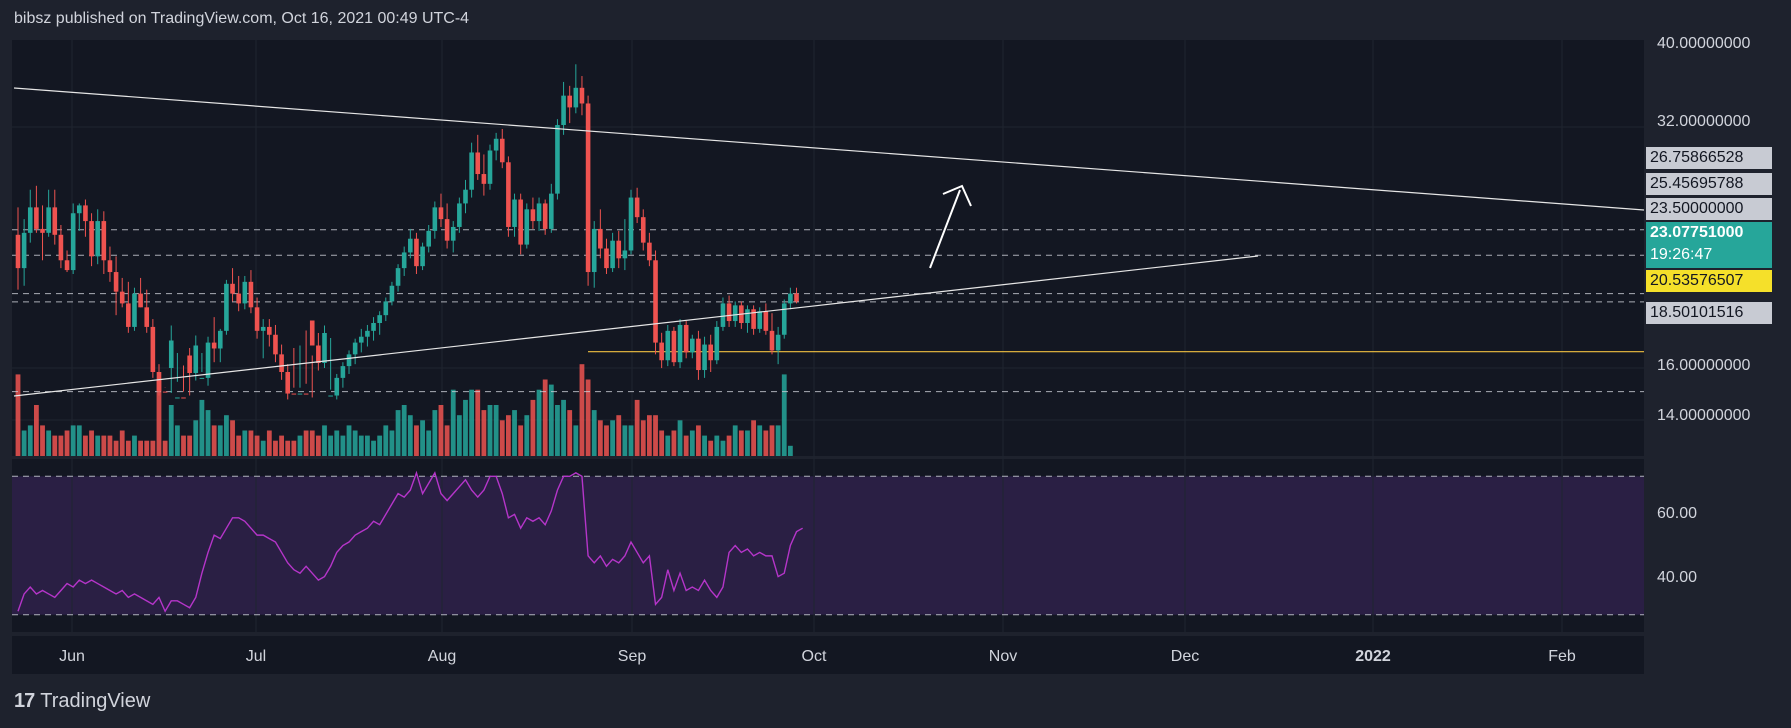  Describe the element at coordinates (1373, 656) in the screenshot. I see `time-label: 2022` at that location.